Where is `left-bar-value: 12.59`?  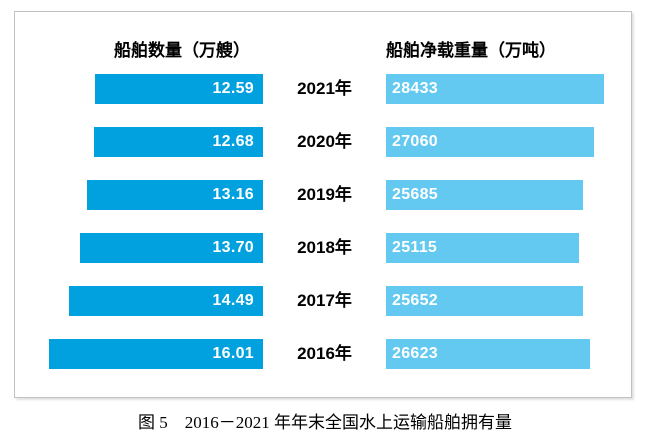
left-bar-value: 12.59 is located at coordinates (233, 88).